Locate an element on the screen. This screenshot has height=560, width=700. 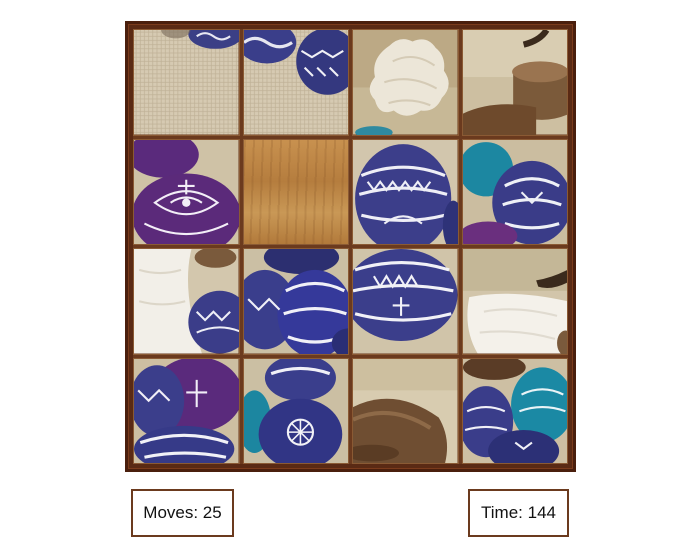
time-counter: Time: 144 is located at coordinates (518, 513).